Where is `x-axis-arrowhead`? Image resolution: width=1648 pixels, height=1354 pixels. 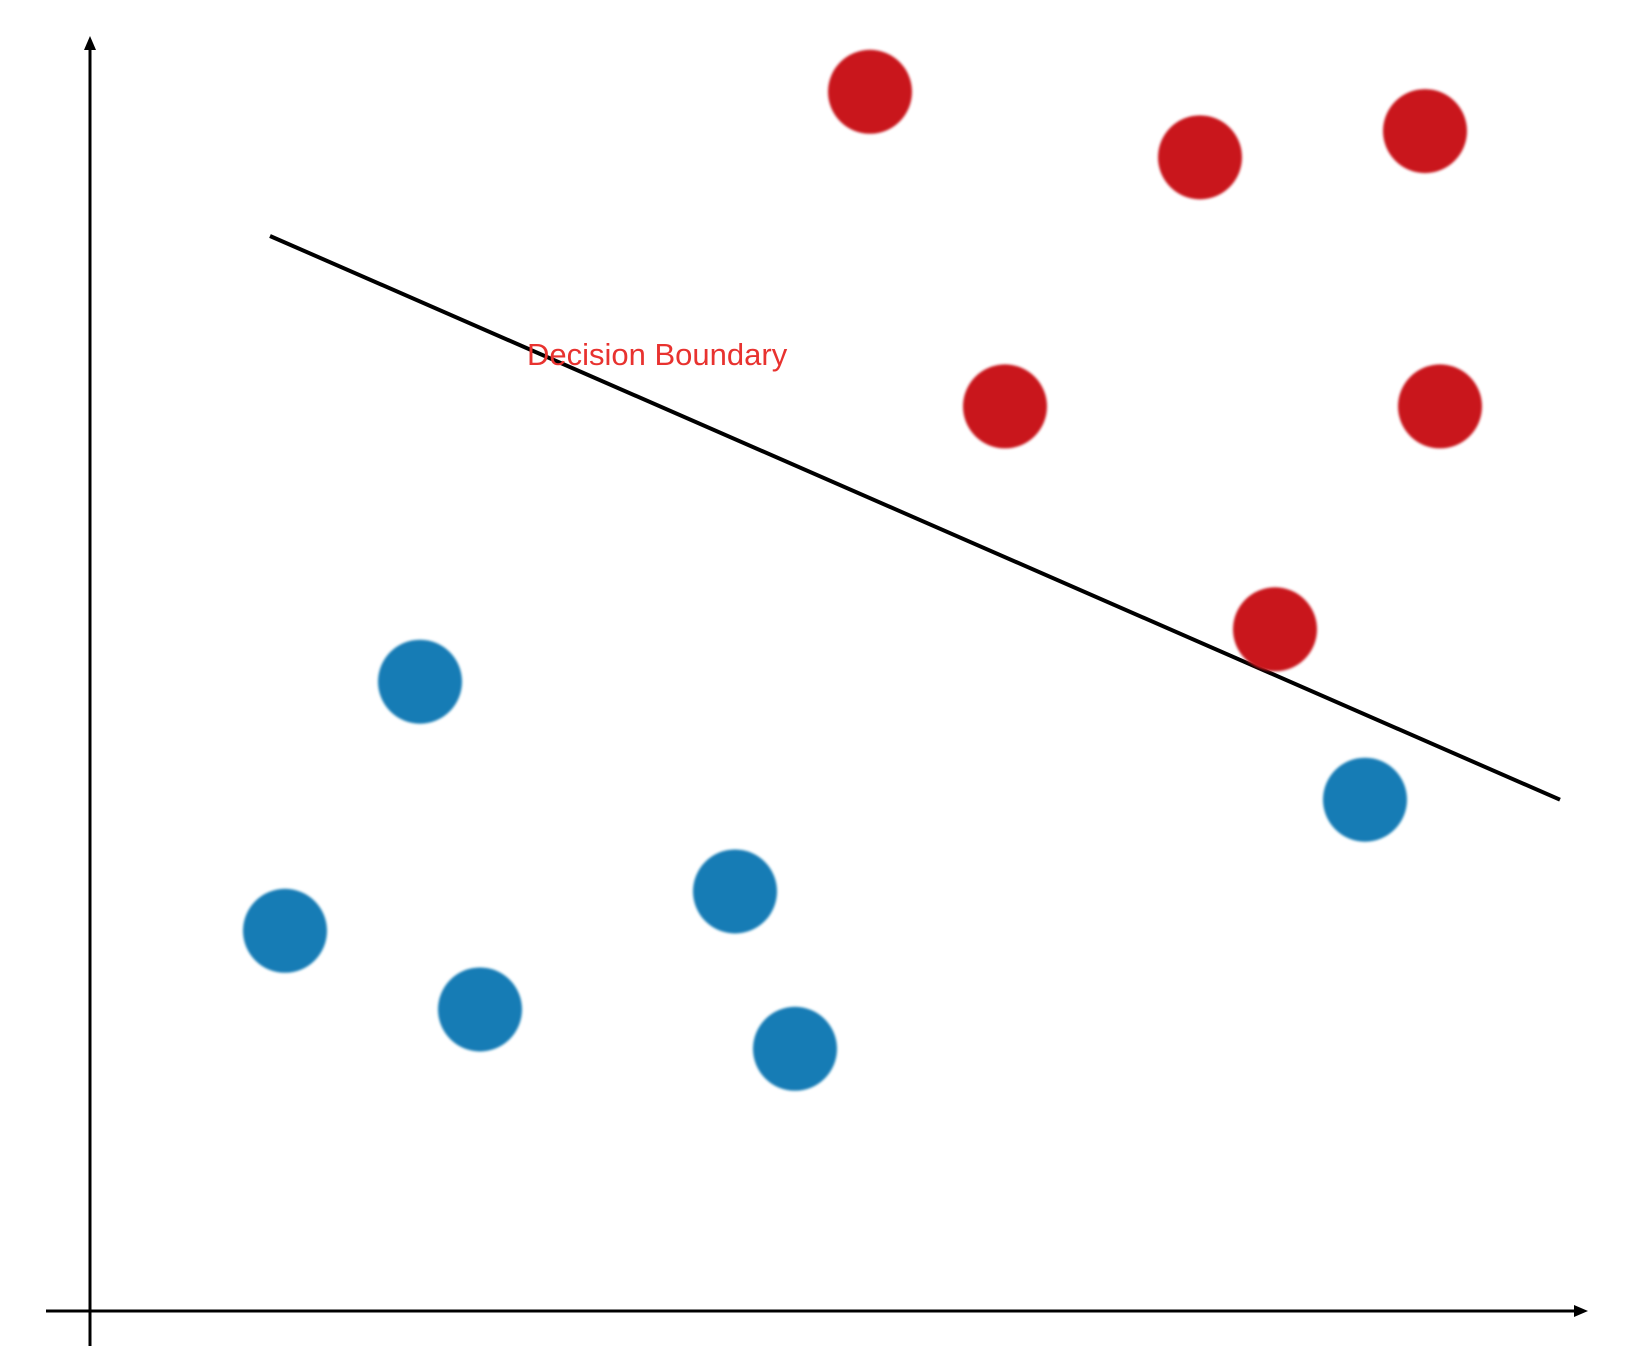 x-axis-arrowhead is located at coordinates (1581, 1311).